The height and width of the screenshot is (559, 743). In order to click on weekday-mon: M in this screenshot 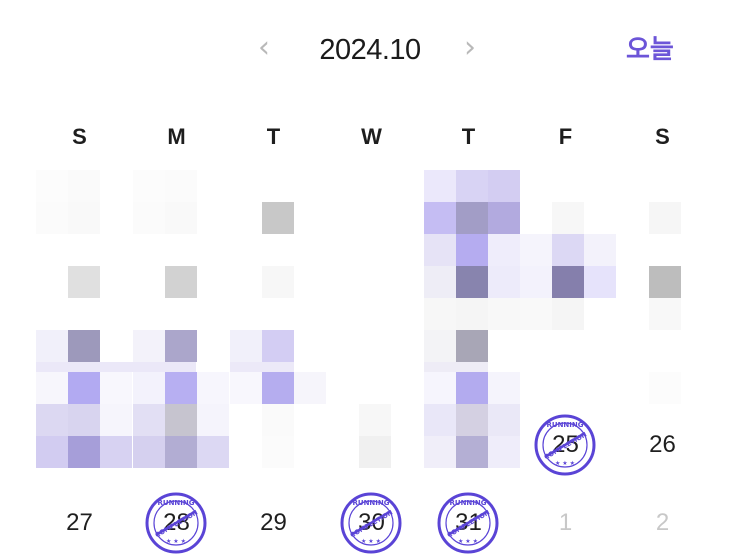, I will do `click(176, 136)`.